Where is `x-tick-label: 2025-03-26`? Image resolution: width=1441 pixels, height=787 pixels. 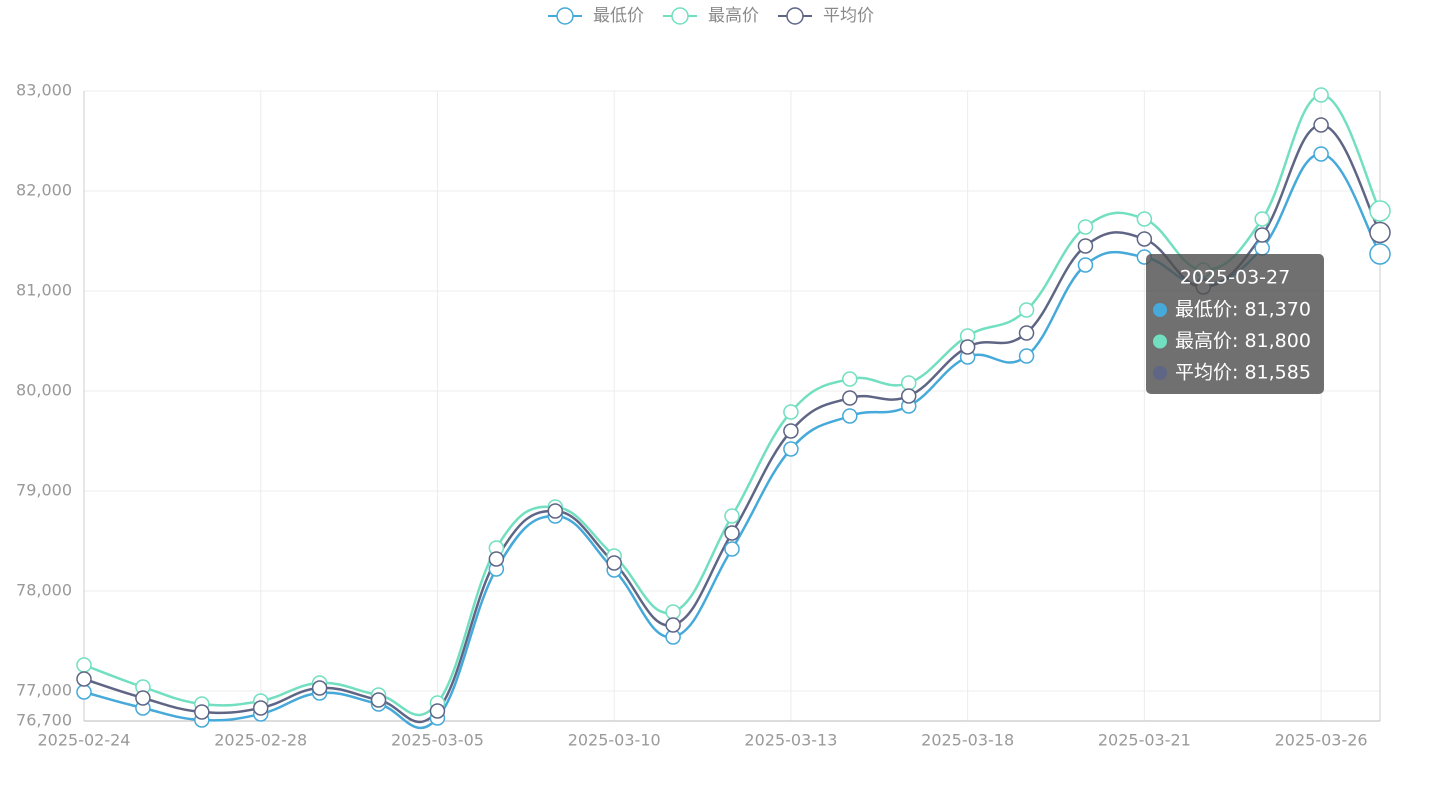
x-tick-label: 2025-03-26 is located at coordinates (1321, 740).